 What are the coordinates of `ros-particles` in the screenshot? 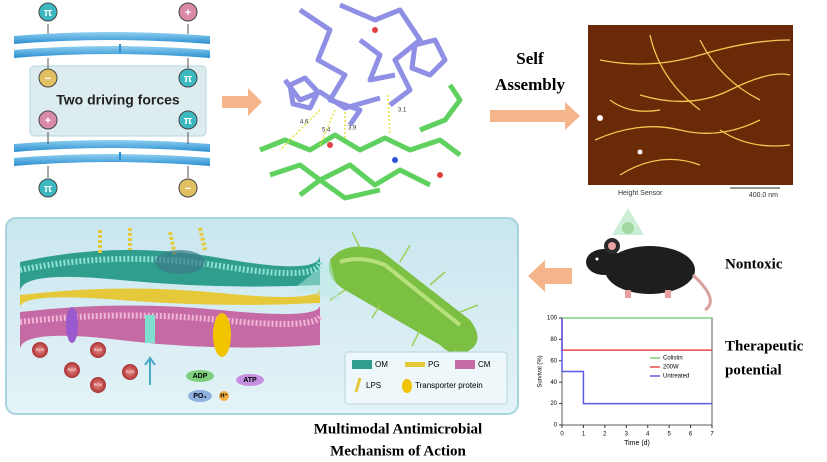 It's located at (85, 367).